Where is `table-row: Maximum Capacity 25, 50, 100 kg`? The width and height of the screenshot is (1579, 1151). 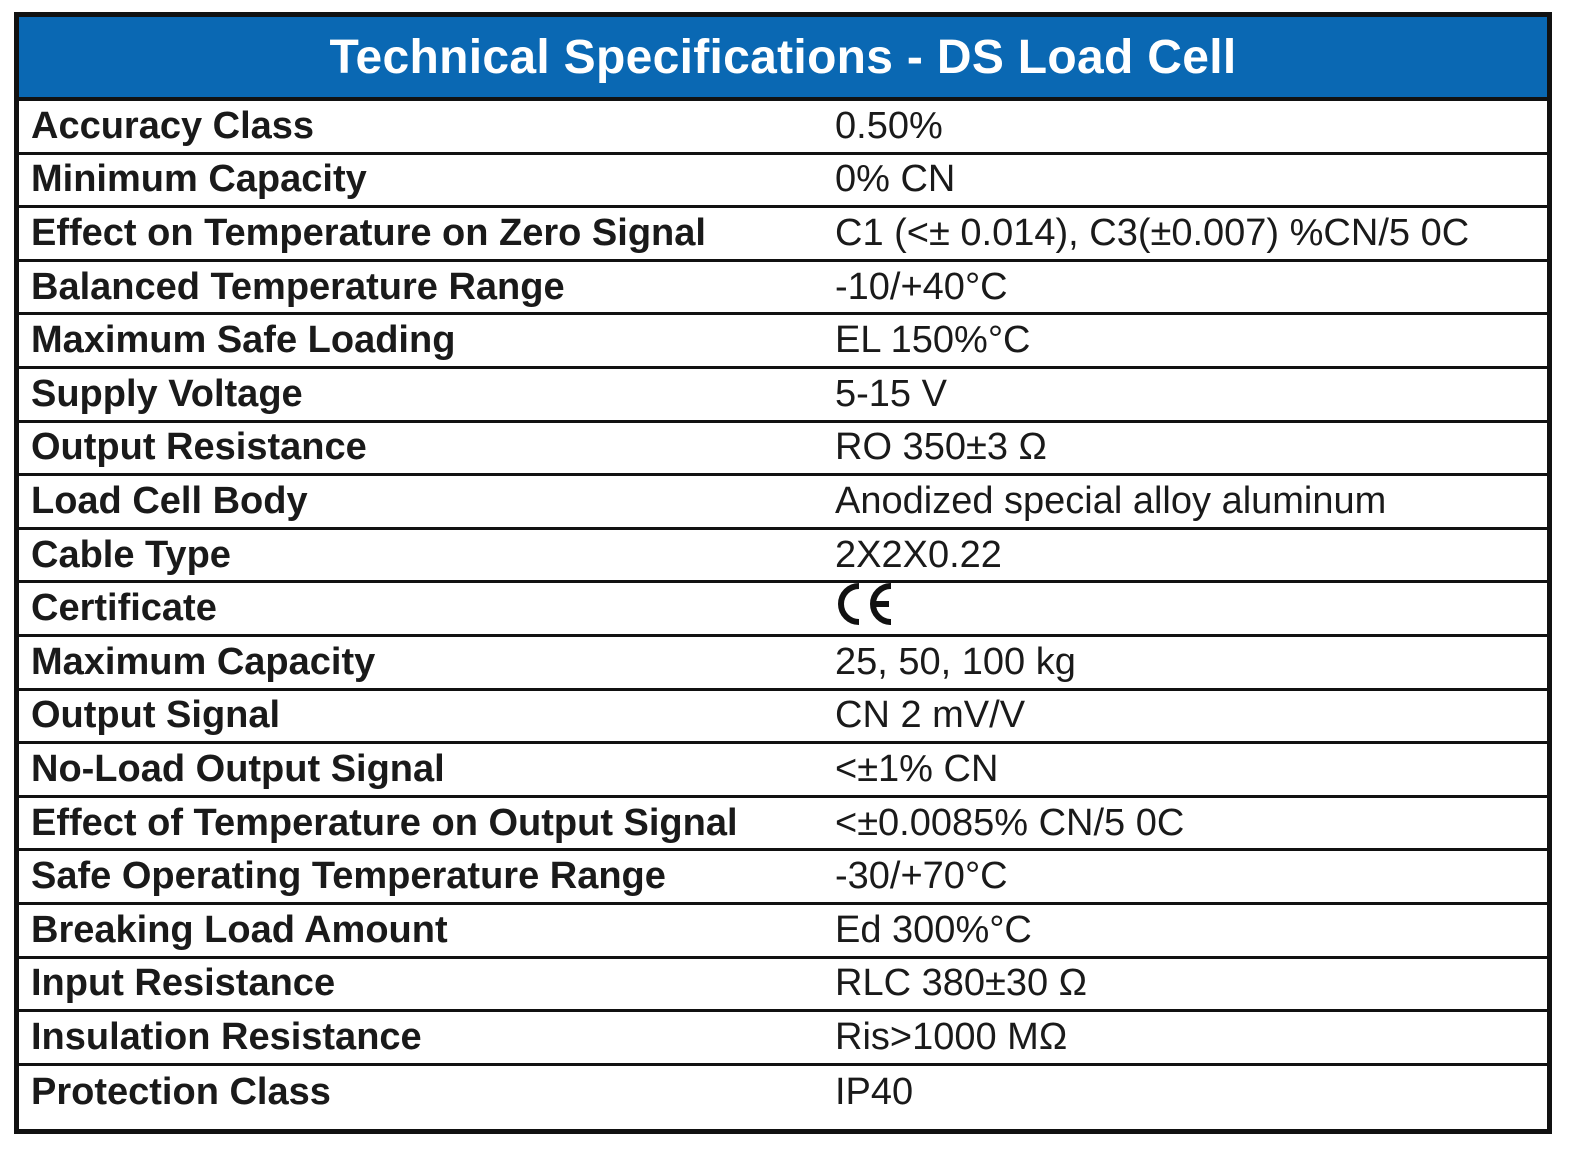
table-row: Maximum Capacity 25, 50, 100 kg is located at coordinates (783, 664).